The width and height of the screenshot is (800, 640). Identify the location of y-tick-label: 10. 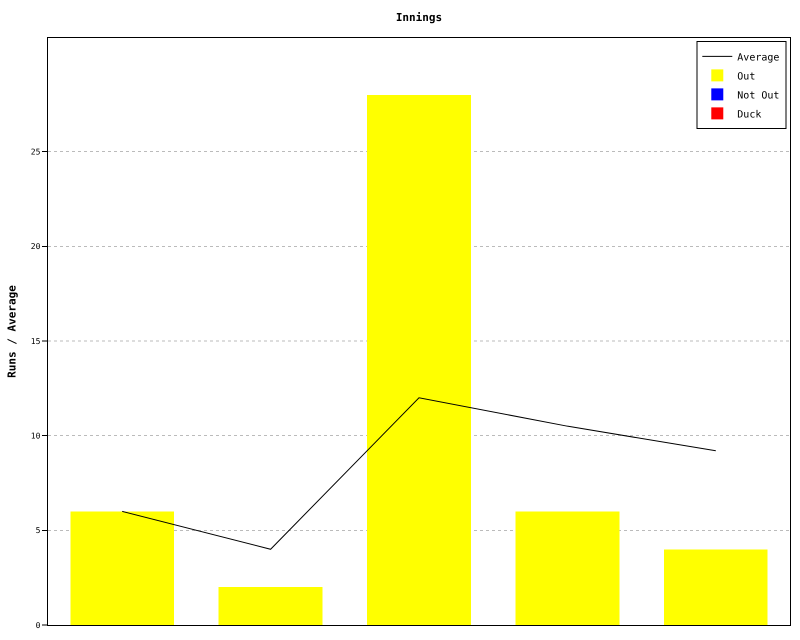
(35, 435).